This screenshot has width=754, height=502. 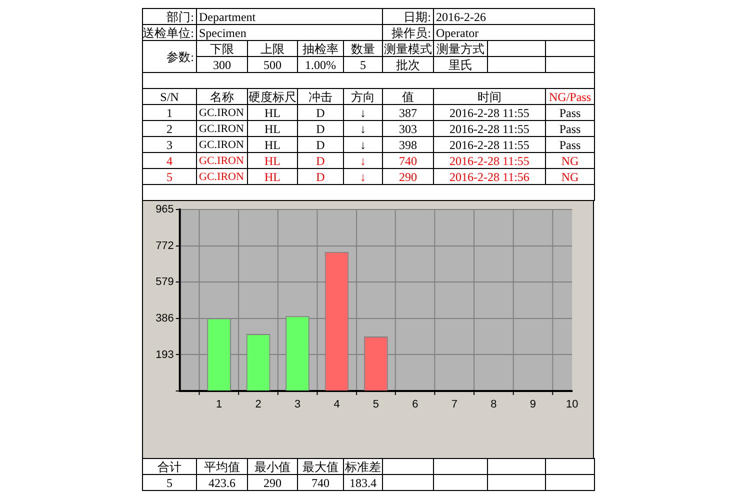 What do you see at coordinates (461, 17) in the screenshot?
I see `text: 2016-2-26` at bounding box center [461, 17].